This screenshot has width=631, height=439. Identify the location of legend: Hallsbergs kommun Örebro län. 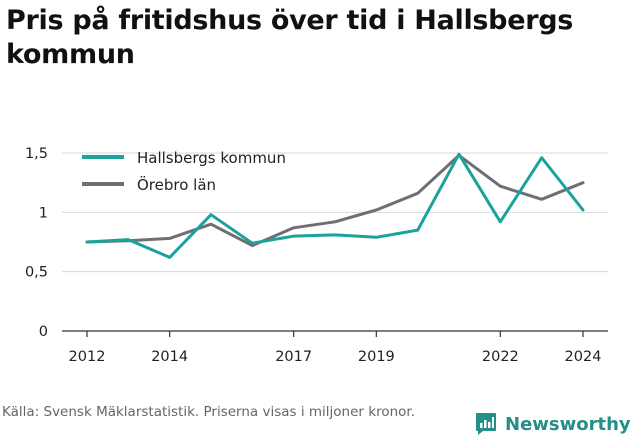
(184, 171).